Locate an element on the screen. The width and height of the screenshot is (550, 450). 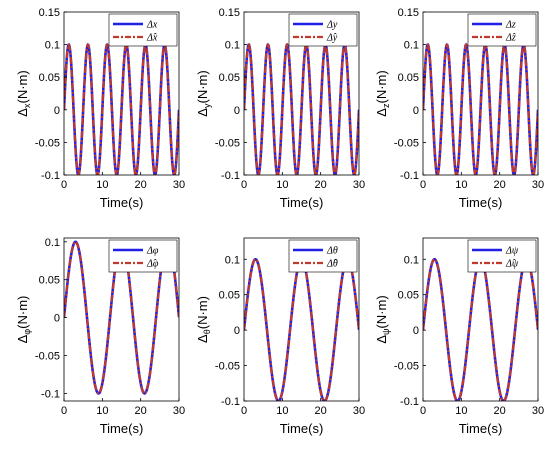
legend: Δφ Δ̂φ is located at coordinates (143, 256).